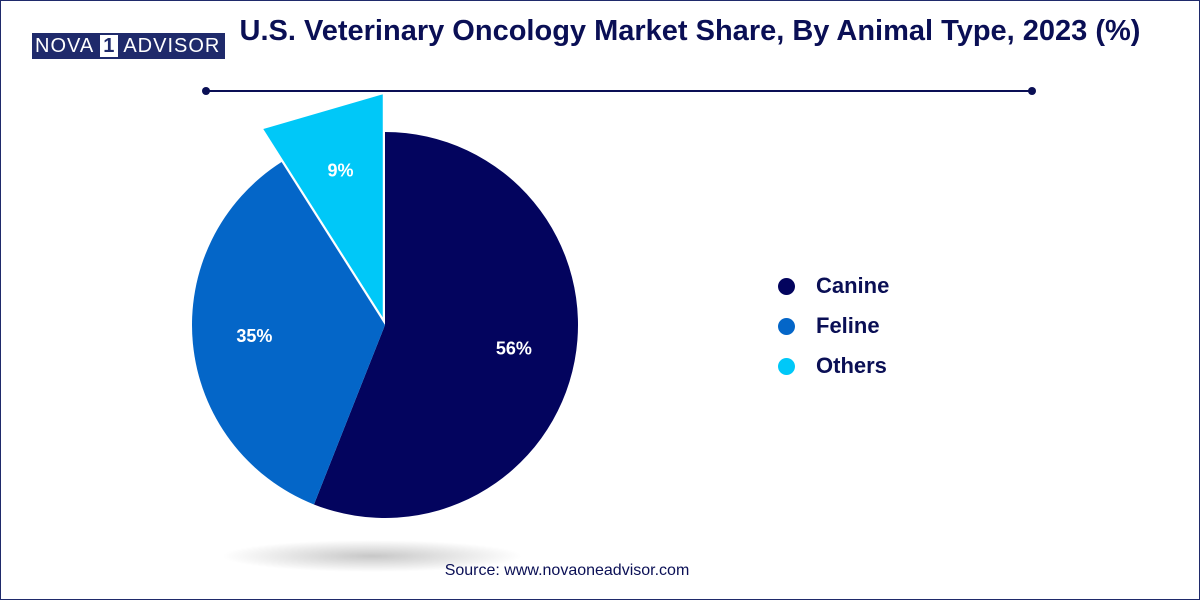  Describe the element at coordinates (786, 366) in the screenshot. I see `legend-swatch-others` at that location.